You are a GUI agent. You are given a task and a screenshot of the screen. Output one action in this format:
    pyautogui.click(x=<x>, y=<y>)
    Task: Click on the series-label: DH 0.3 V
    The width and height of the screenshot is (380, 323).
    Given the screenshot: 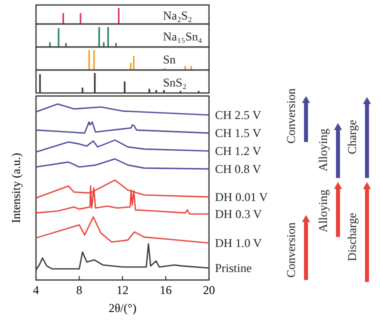 What is the action you would take?
    pyautogui.click(x=238, y=214)
    